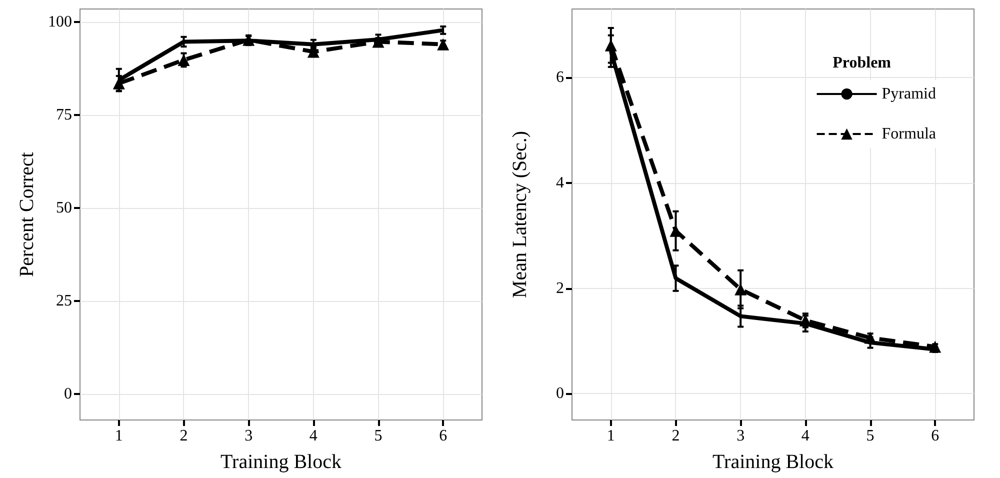  I want to click on y-axis-title: Percent Correct, so click(27, 214).